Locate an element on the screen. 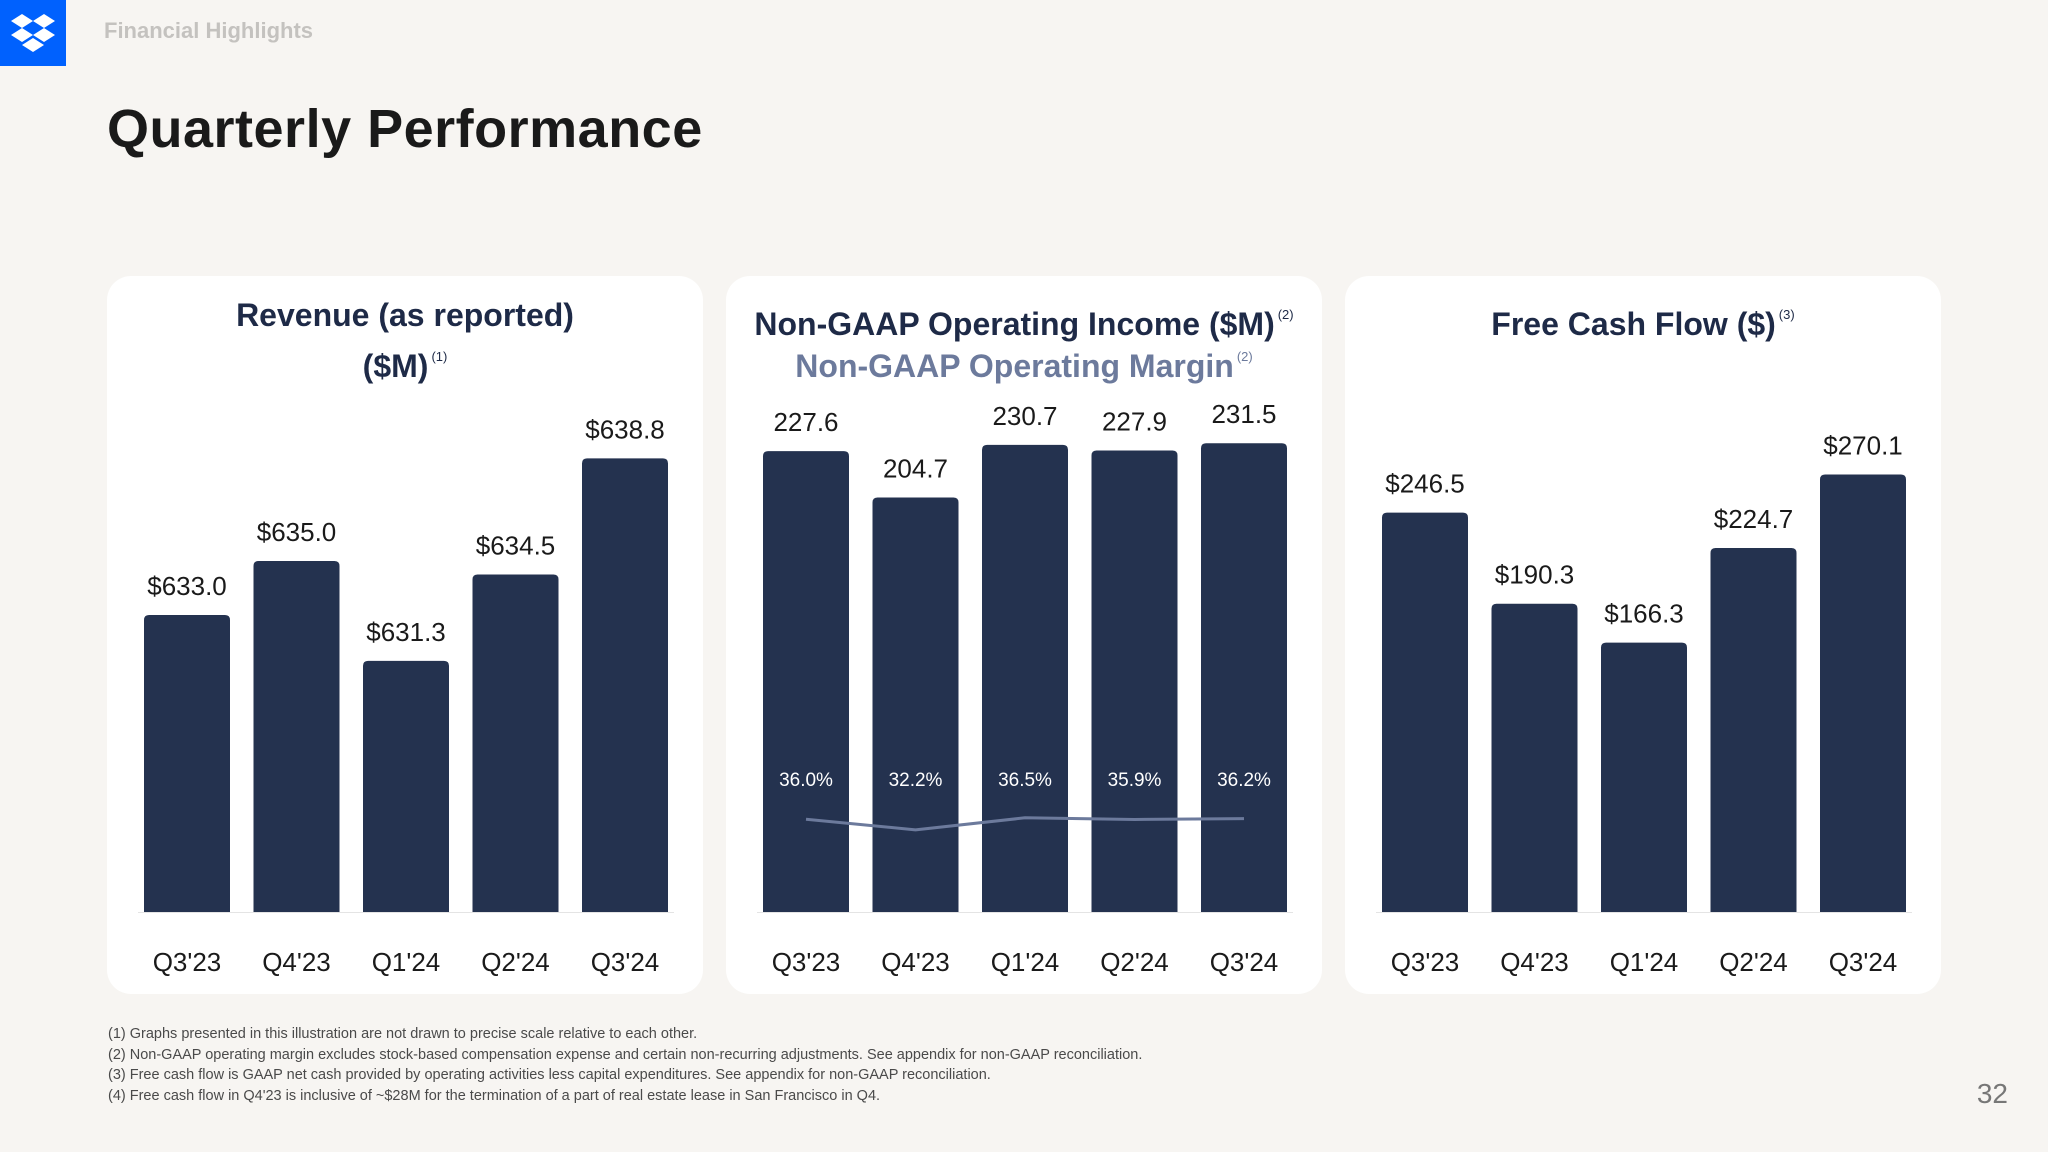 The width and height of the screenshot is (2048, 1152). bar-value-label: $246.5 is located at coordinates (1425, 484).